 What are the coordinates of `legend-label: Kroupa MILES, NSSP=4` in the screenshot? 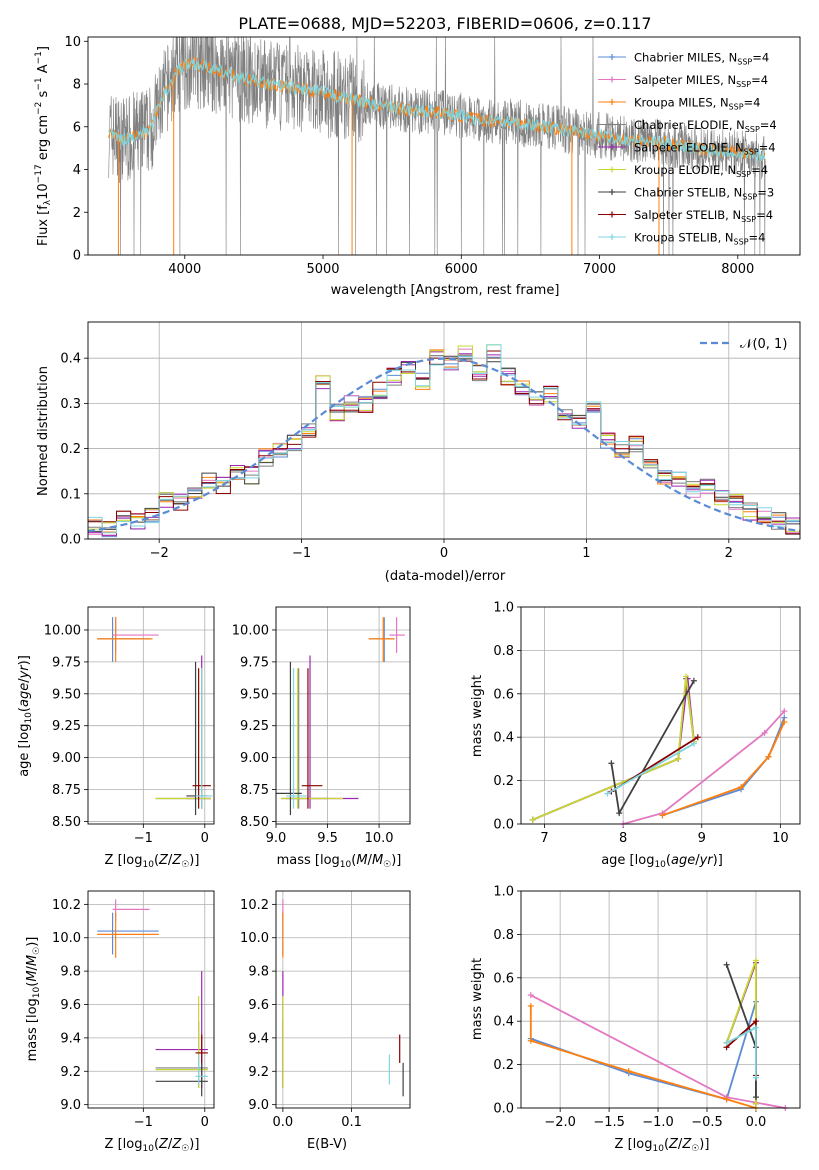 It's located at (697, 104).